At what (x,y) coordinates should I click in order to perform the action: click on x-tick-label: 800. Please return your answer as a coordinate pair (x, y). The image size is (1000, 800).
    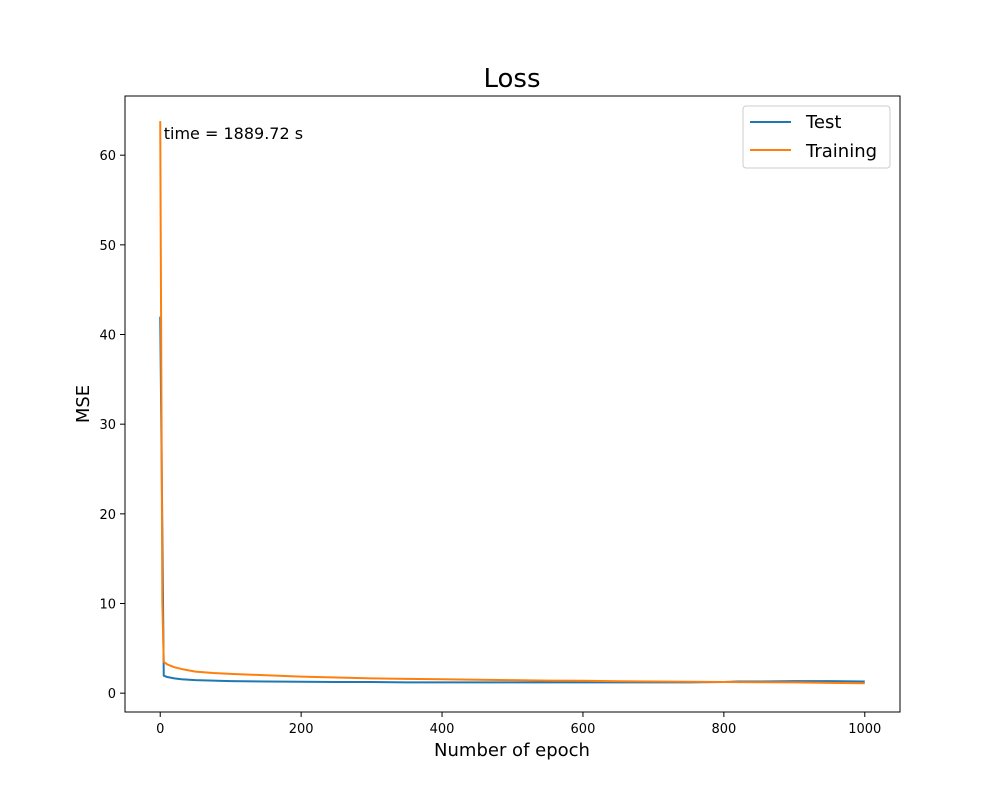
    Looking at the image, I should click on (723, 729).